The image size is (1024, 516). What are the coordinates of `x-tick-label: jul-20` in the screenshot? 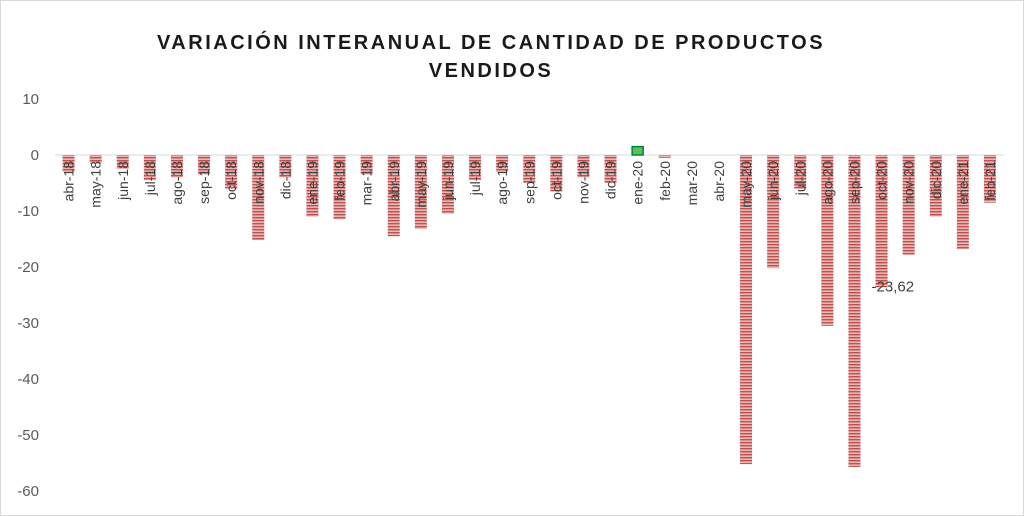 It's located at (800, 178).